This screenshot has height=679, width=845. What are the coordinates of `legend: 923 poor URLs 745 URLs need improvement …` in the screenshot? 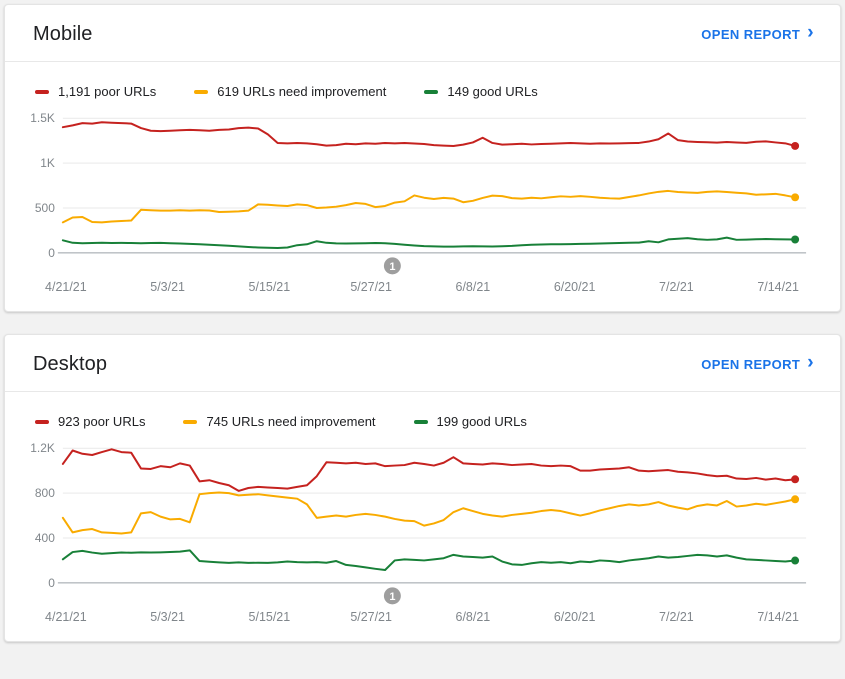 It's located at (422, 411).